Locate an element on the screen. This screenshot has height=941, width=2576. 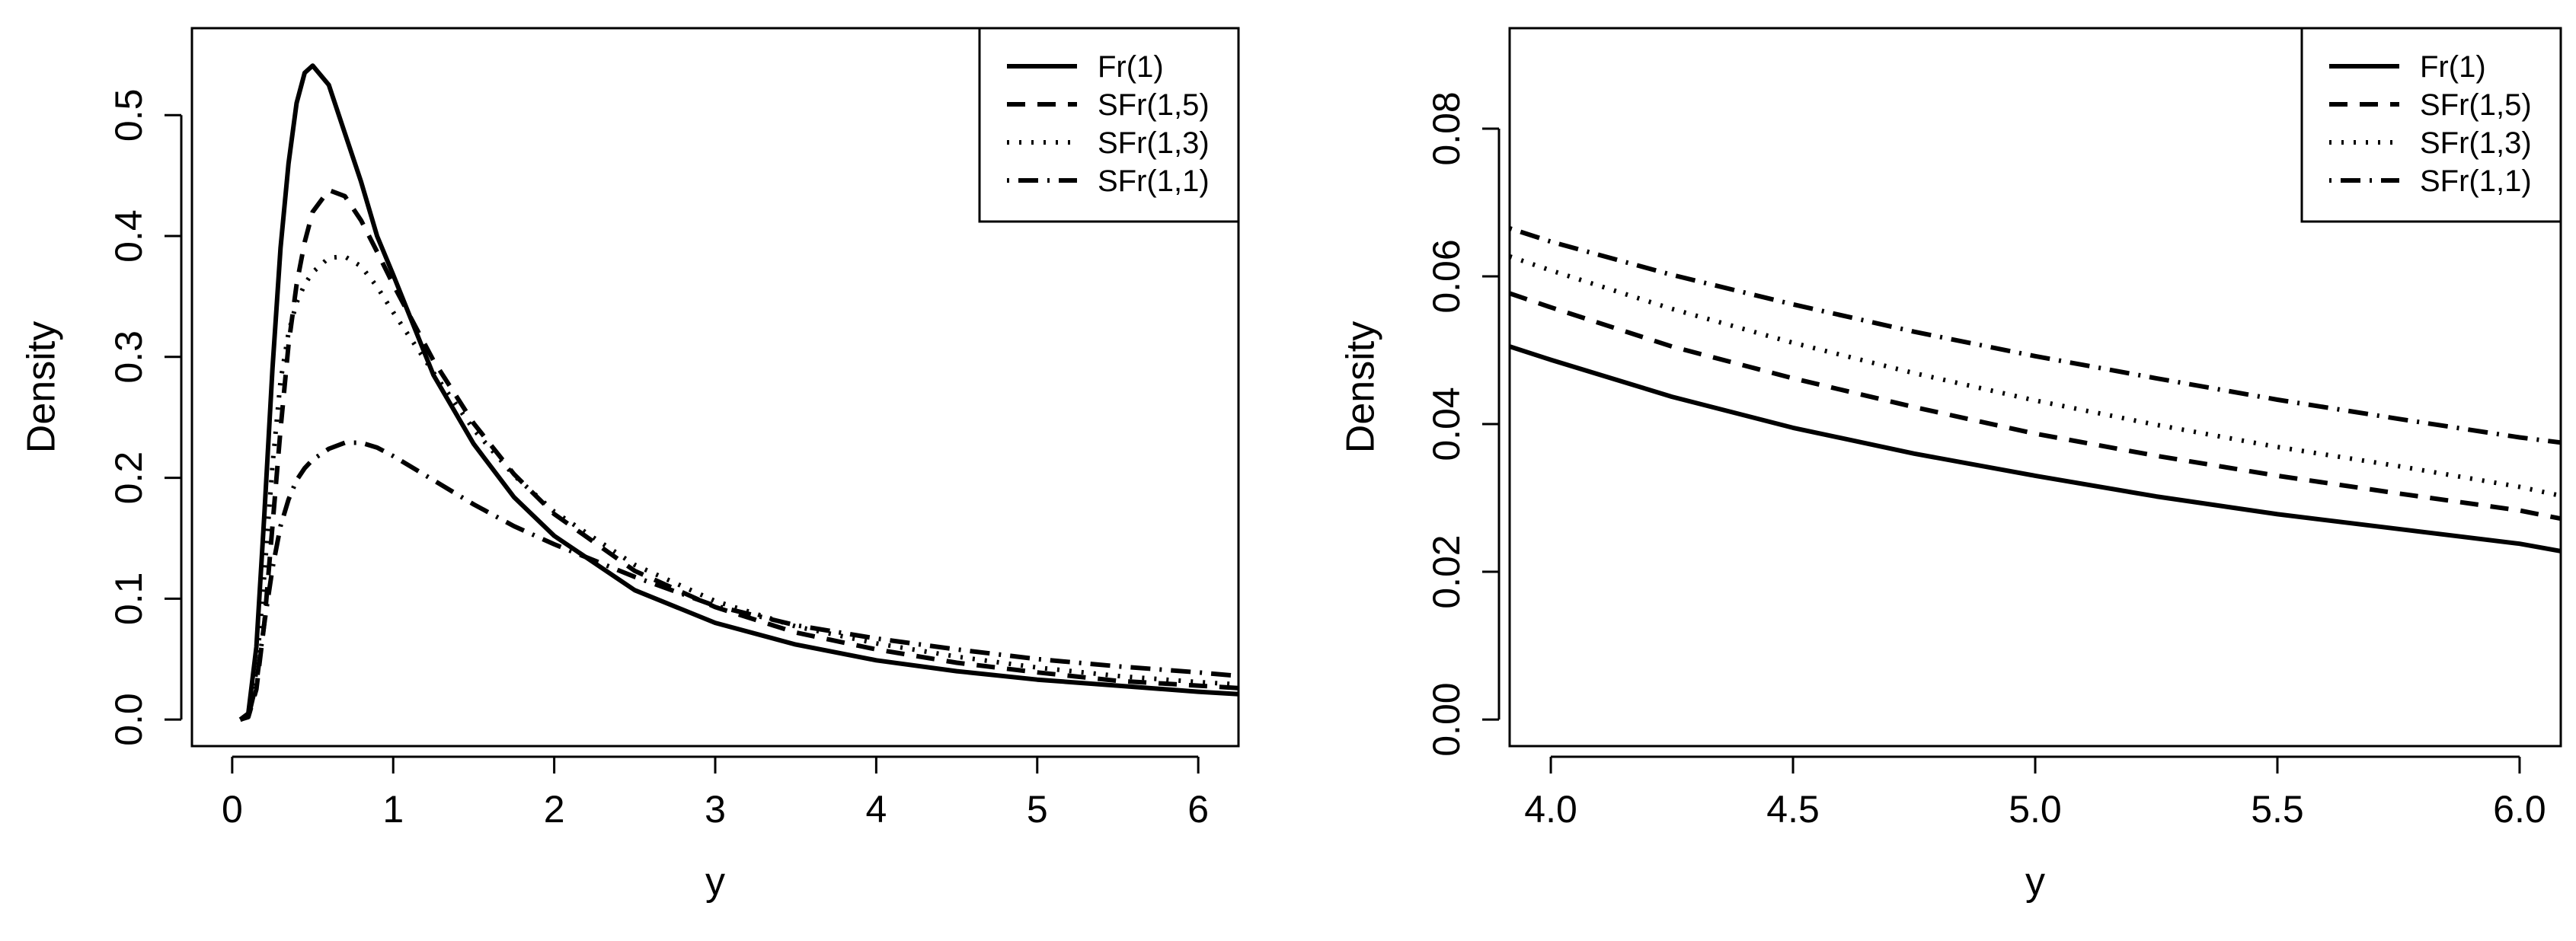
y-tick-label: 0.4 is located at coordinates (128, 236).